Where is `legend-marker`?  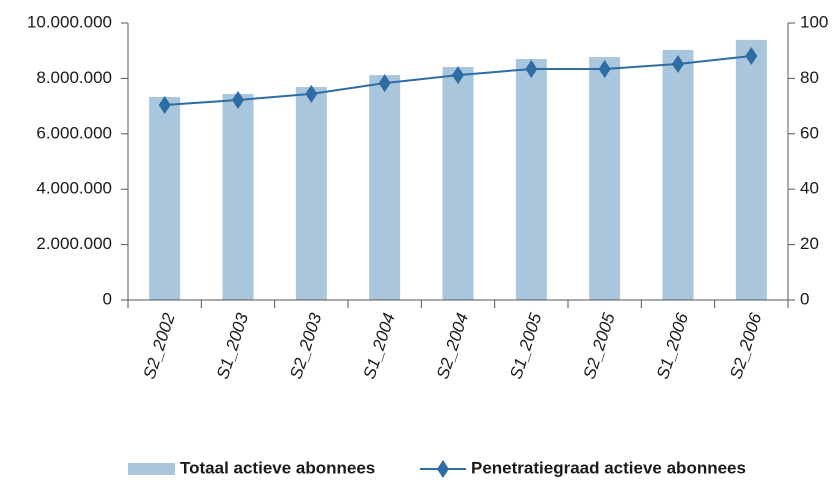
legend-marker is located at coordinates (443, 469).